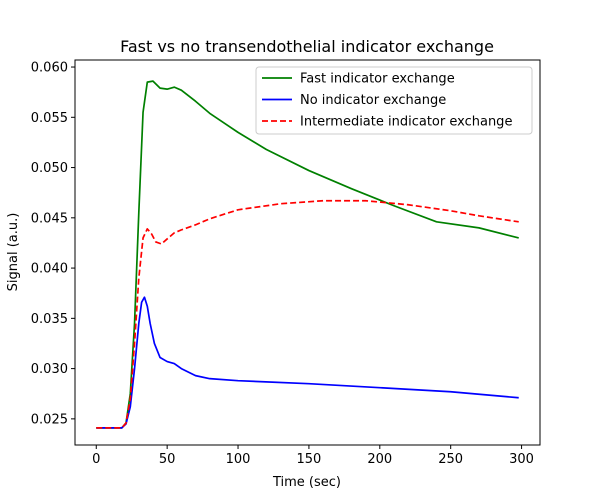  I want to click on x-axis-label: Time (sec), so click(306, 482).